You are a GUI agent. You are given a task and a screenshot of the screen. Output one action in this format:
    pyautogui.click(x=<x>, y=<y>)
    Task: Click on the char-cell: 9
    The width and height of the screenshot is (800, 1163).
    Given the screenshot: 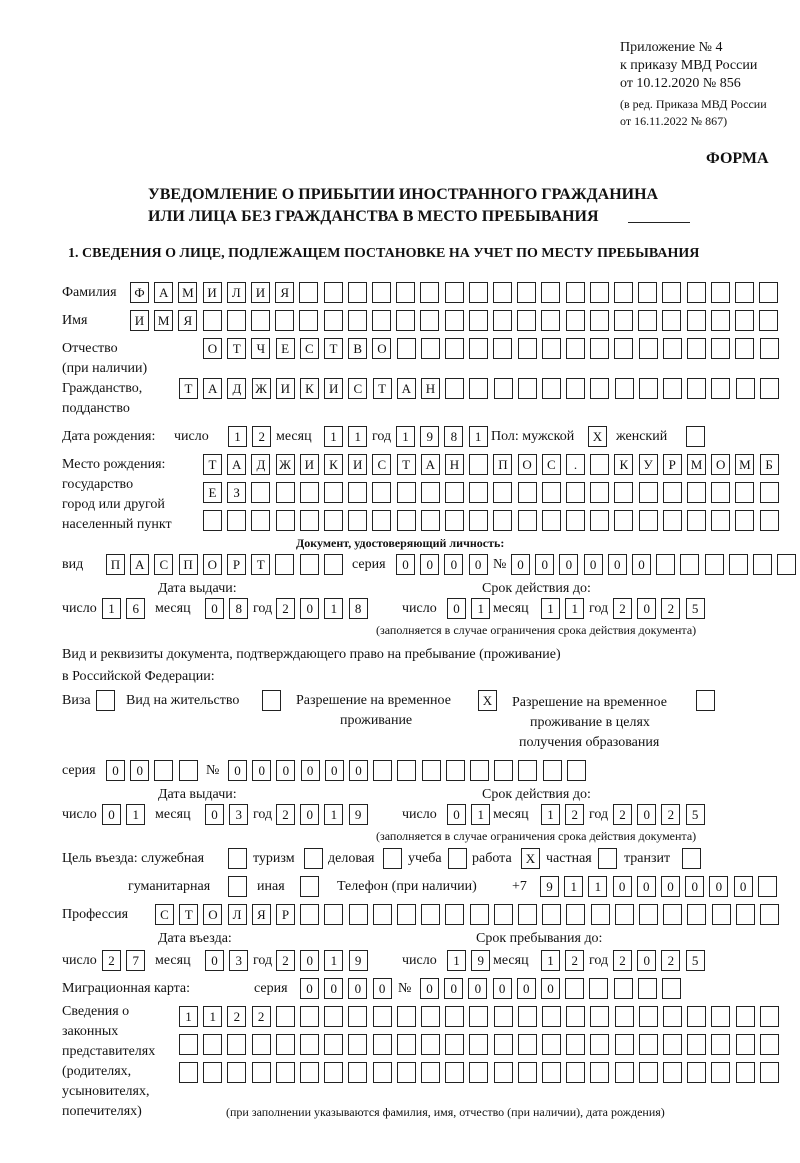 What is the action you would take?
    pyautogui.click(x=358, y=814)
    